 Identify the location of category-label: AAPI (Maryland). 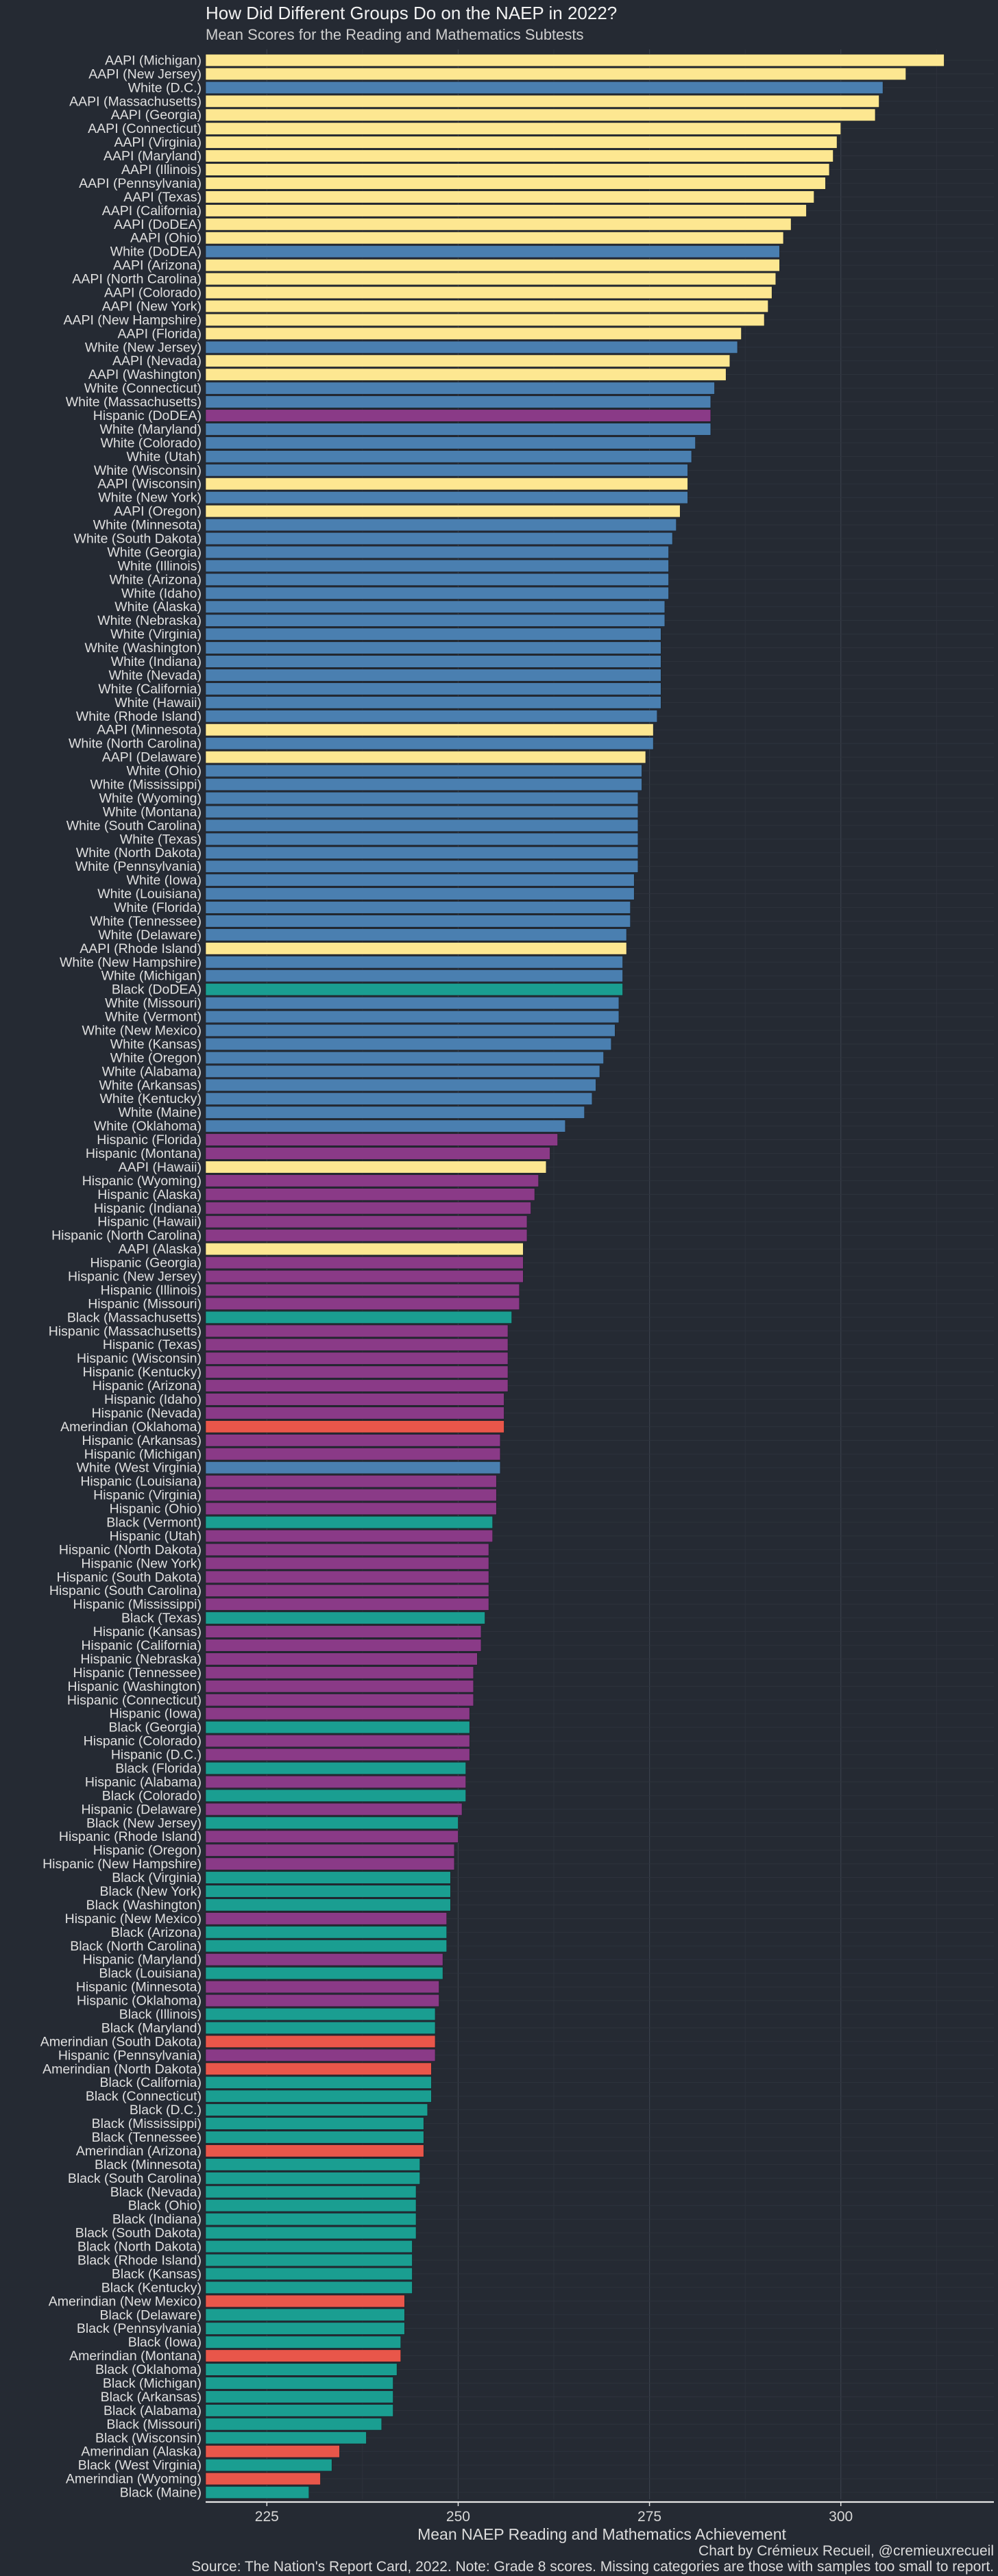
(153, 156).